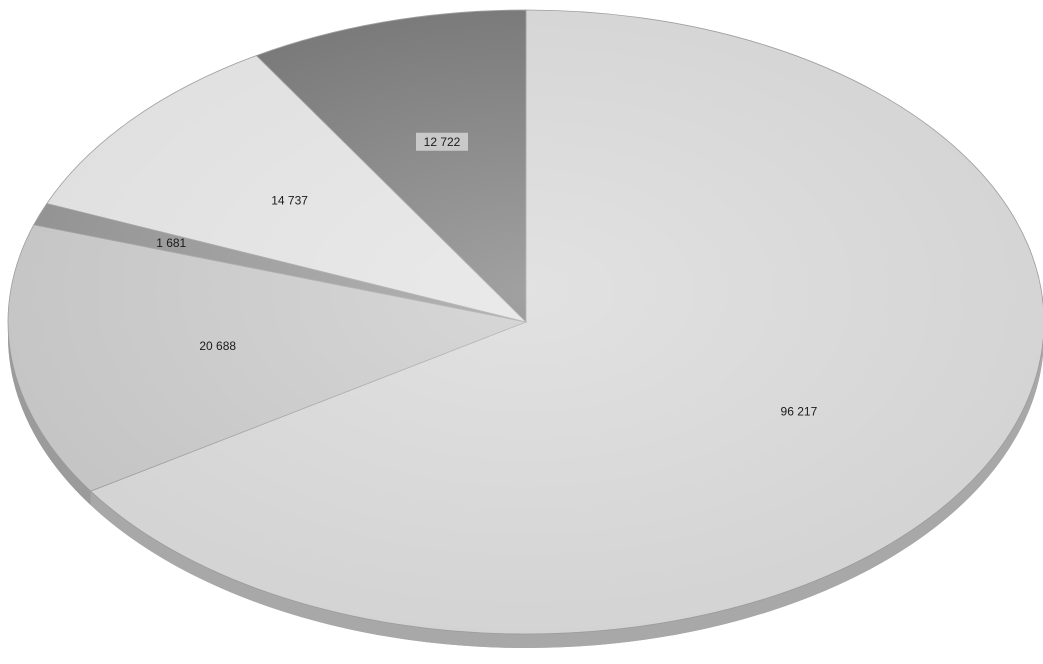 This screenshot has width=1043, height=664. I want to click on slice-label: 14 737, so click(289, 200).